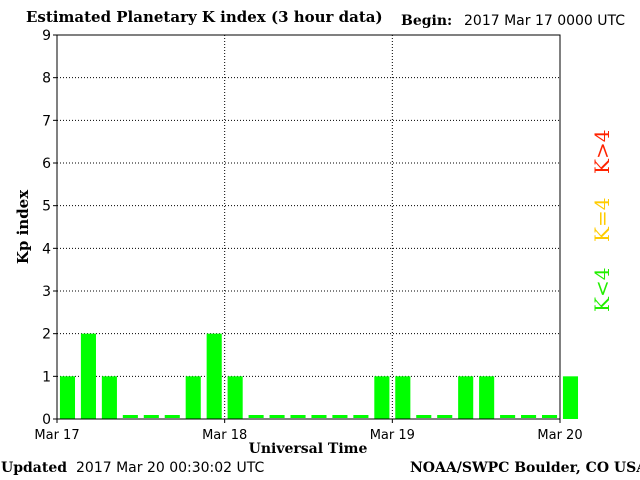 This screenshot has height=480, width=640. Describe the element at coordinates (46, 207) in the screenshot. I see `y-tick-label: 5` at that location.